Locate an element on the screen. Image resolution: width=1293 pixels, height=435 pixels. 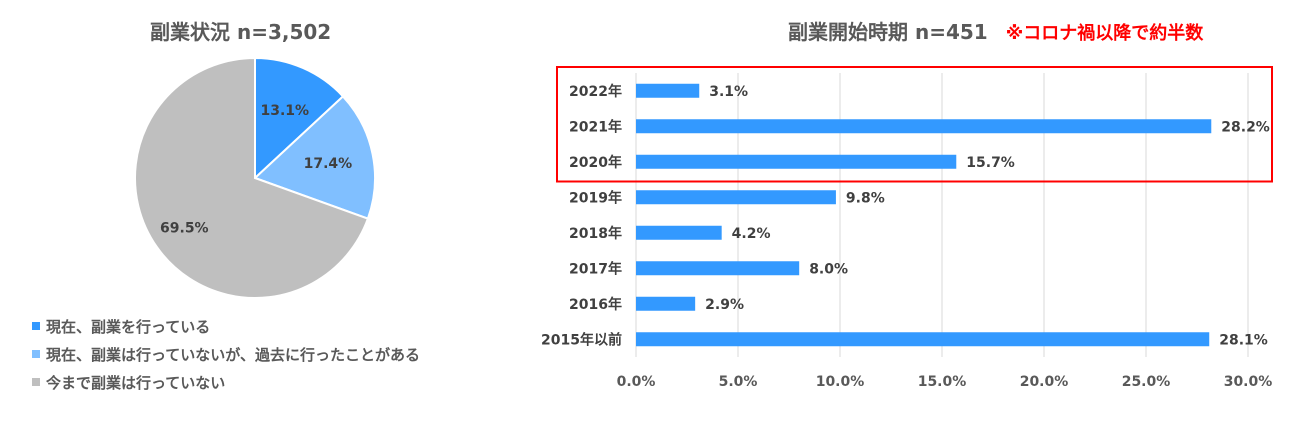
y-tick-label: 2018年 is located at coordinates (595, 233).